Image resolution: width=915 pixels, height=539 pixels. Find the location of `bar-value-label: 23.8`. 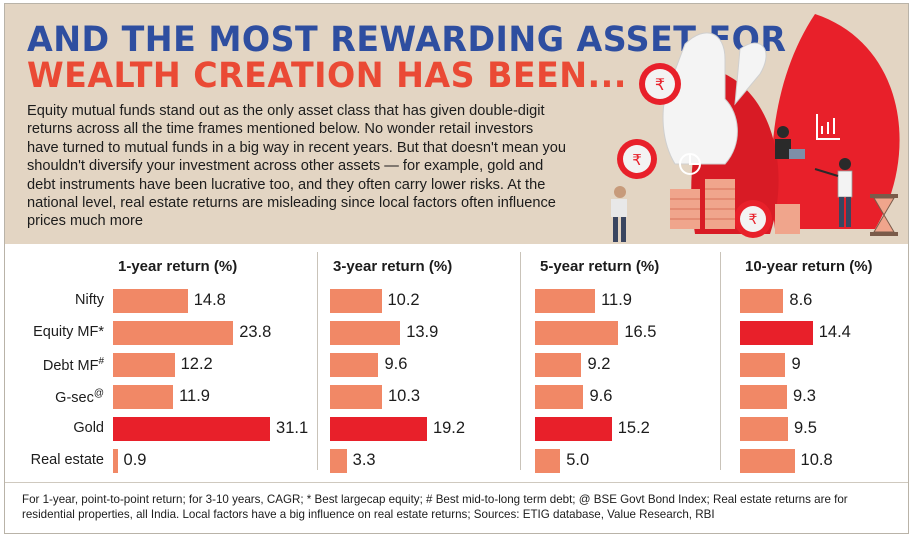

bar-value-label: 23.8 is located at coordinates (255, 332).